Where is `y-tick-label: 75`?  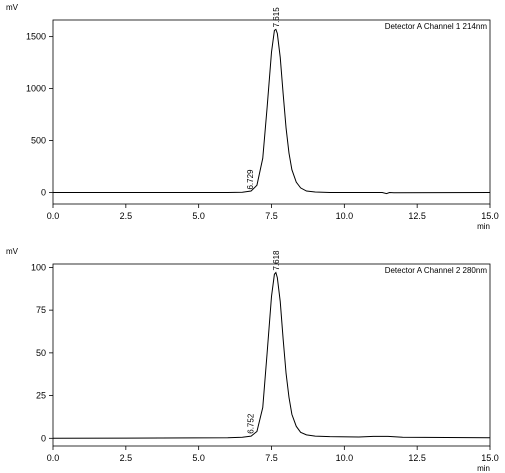
y-tick-label: 75 is located at coordinates (41, 310).